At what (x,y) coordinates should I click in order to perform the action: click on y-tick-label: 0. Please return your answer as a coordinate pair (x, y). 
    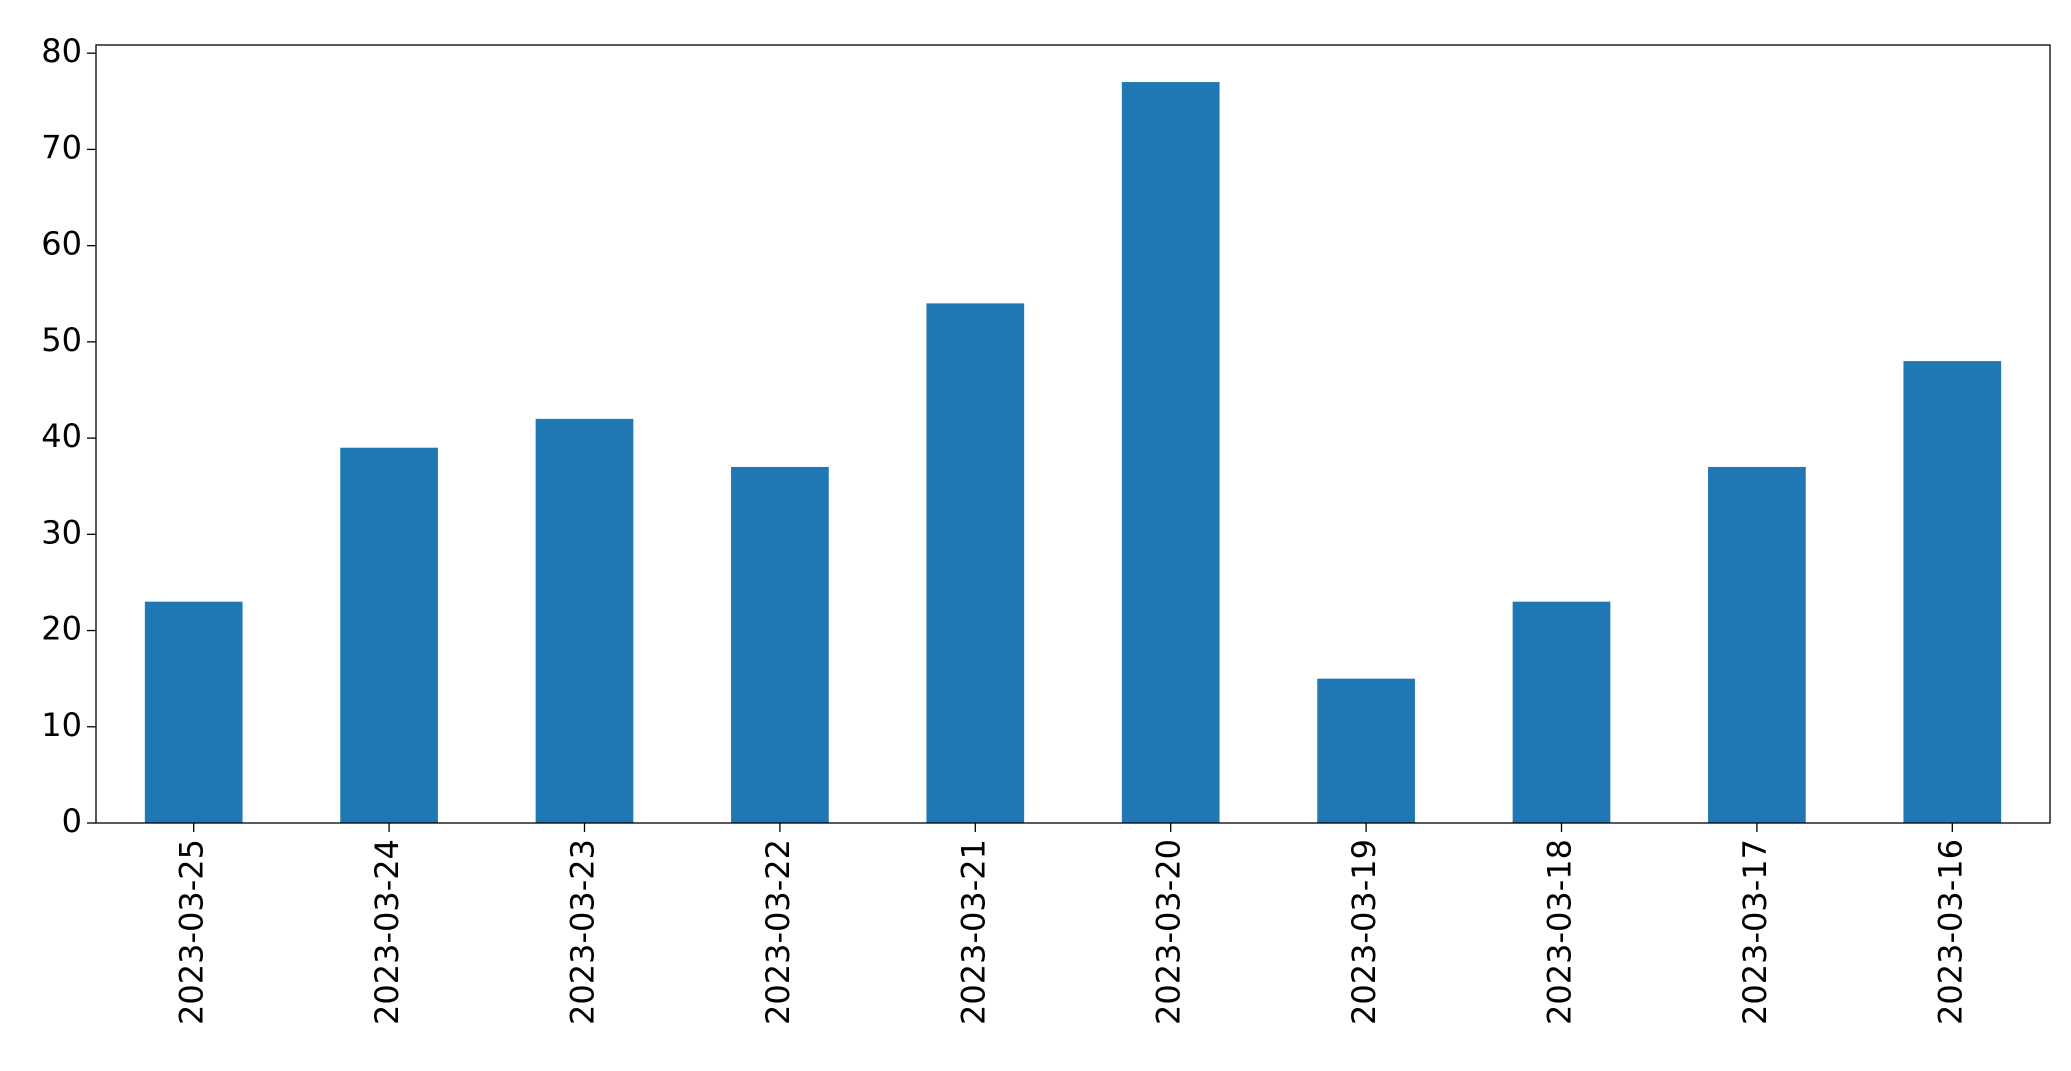
    Looking at the image, I should click on (72, 821).